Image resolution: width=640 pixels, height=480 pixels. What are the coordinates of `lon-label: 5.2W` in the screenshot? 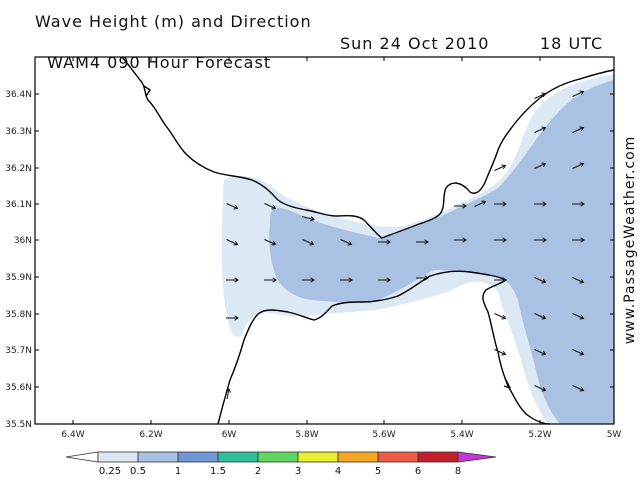 It's located at (539, 435).